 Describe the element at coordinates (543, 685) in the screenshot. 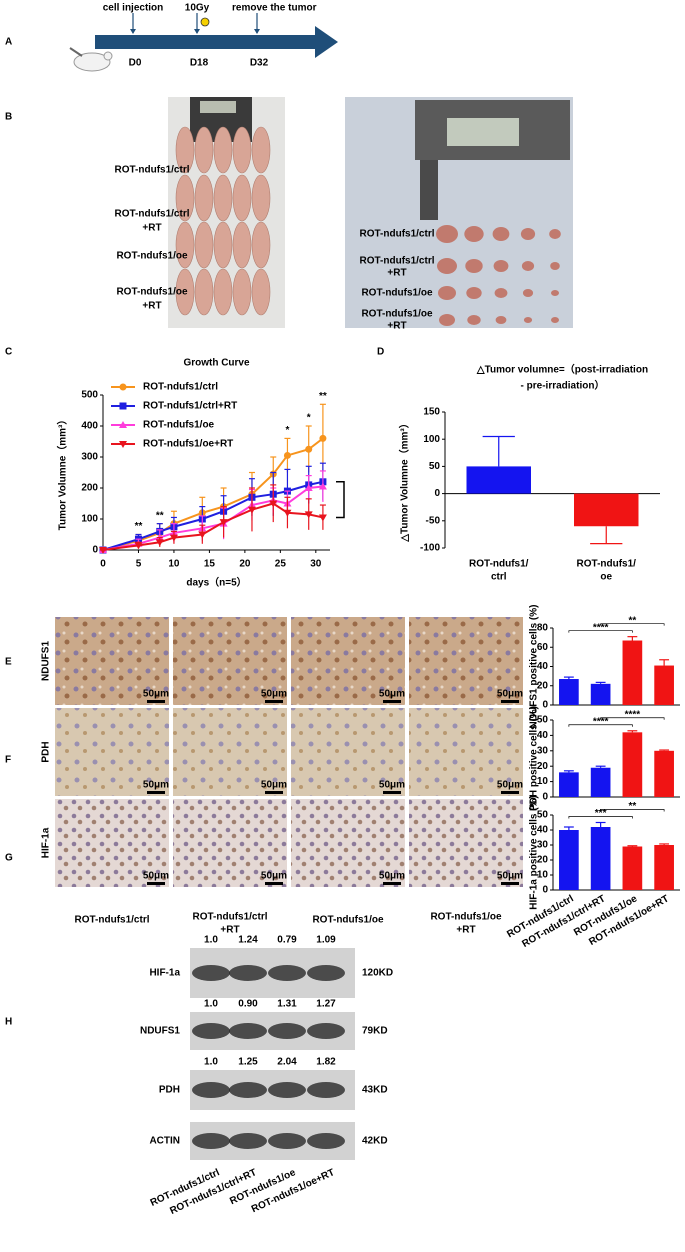

I see `y-tick-label: 20` at that location.